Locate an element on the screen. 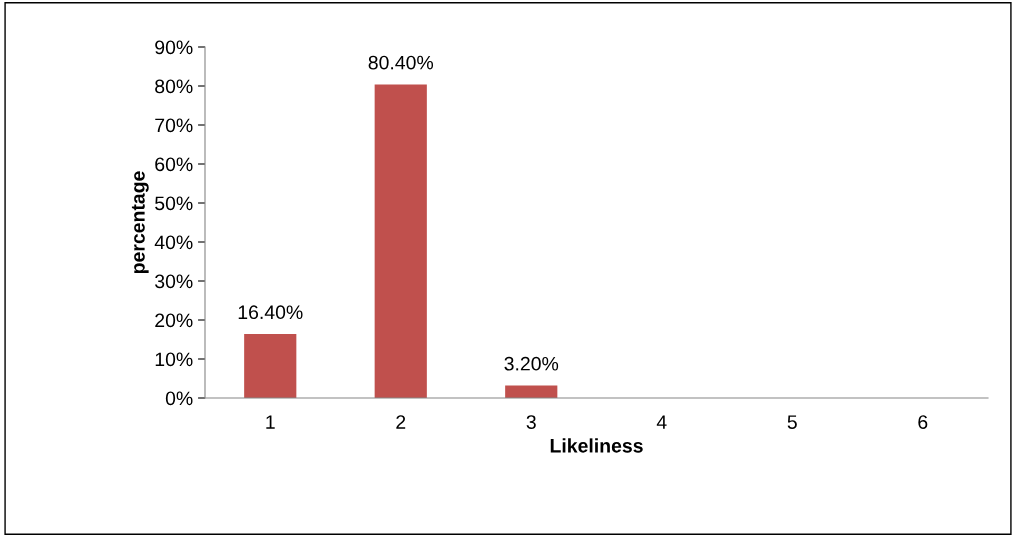  x-tick-label: 6 is located at coordinates (923, 422).